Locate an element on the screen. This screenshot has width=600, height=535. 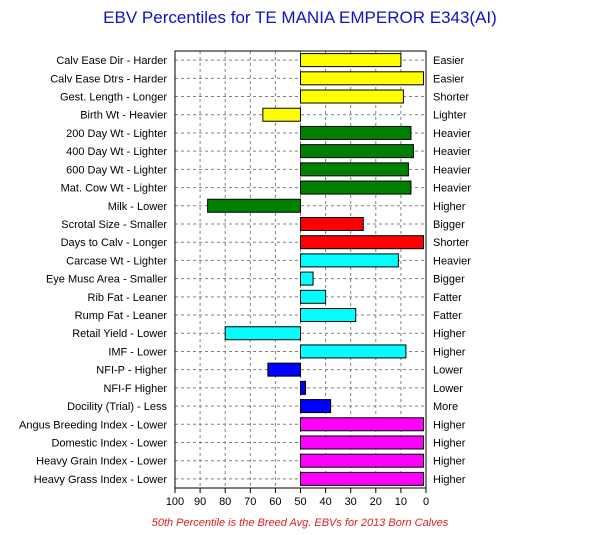
category-label: Scrotal Size - Smaller is located at coordinates (114, 225).